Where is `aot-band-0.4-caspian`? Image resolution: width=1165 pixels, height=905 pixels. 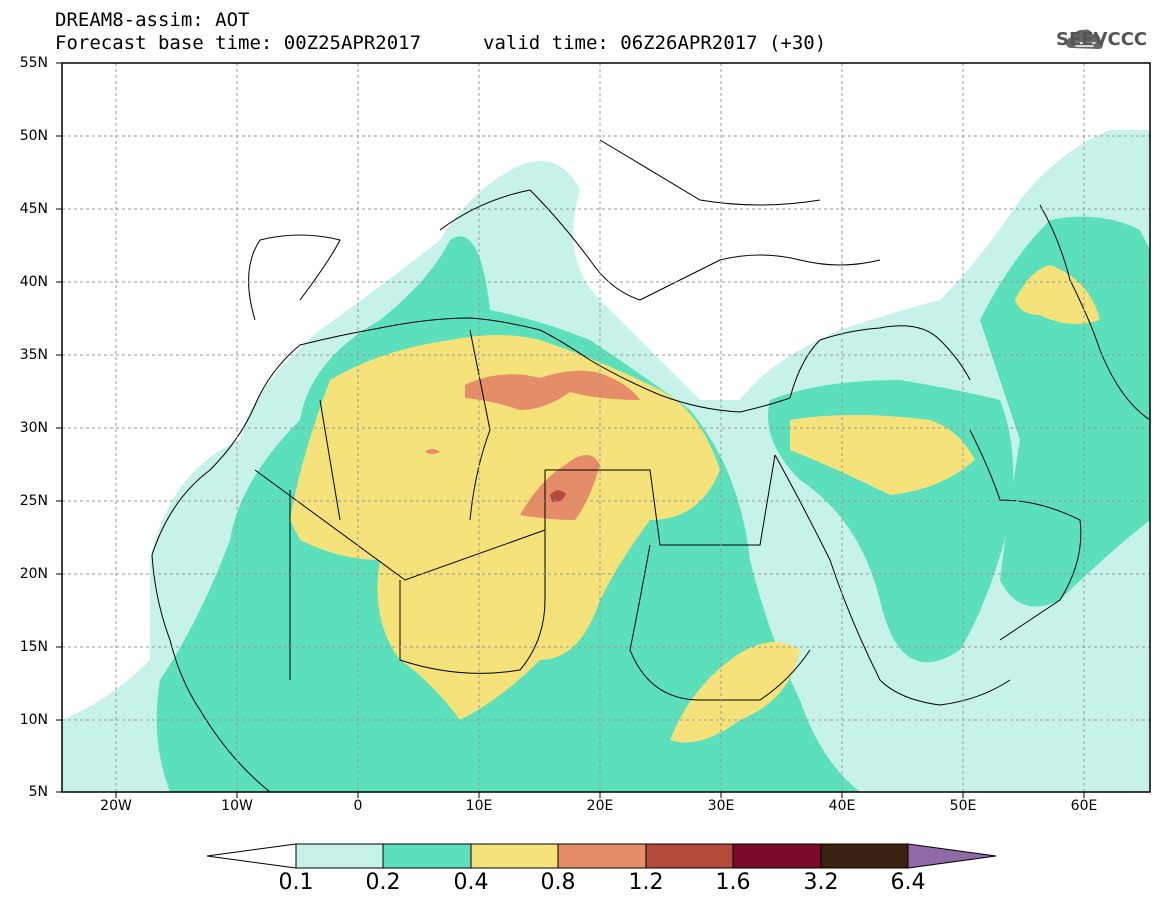 aot-band-0.4-caspian is located at coordinates (1057, 294).